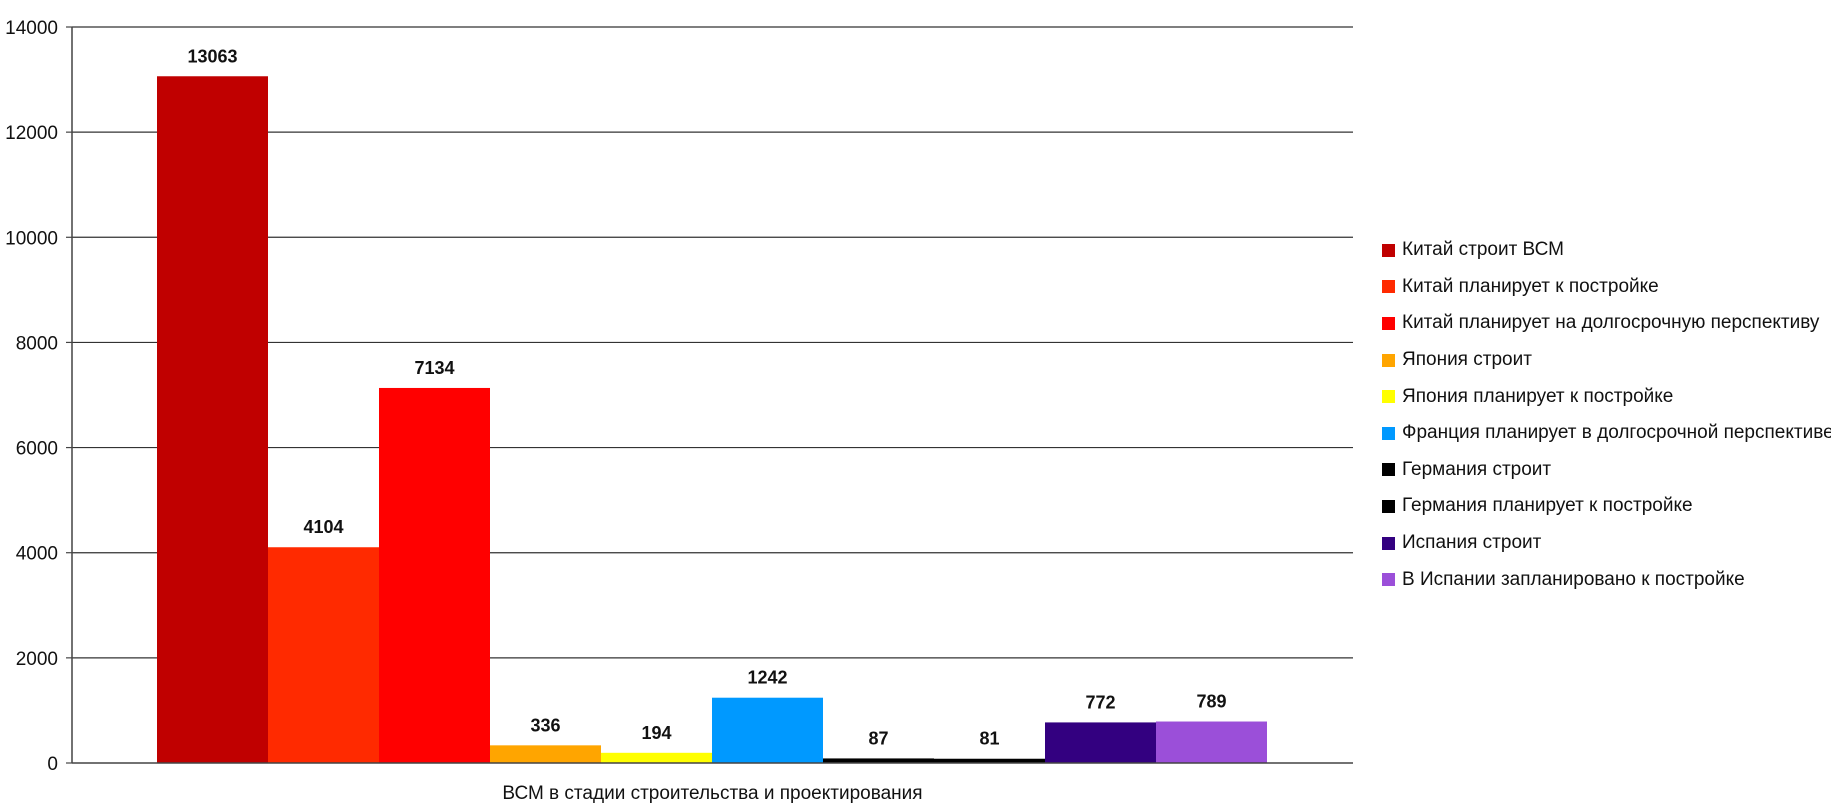  Describe the element at coordinates (1602, 250) in the screenshot. I see `legend-item: Китай строит ВСМ` at that location.